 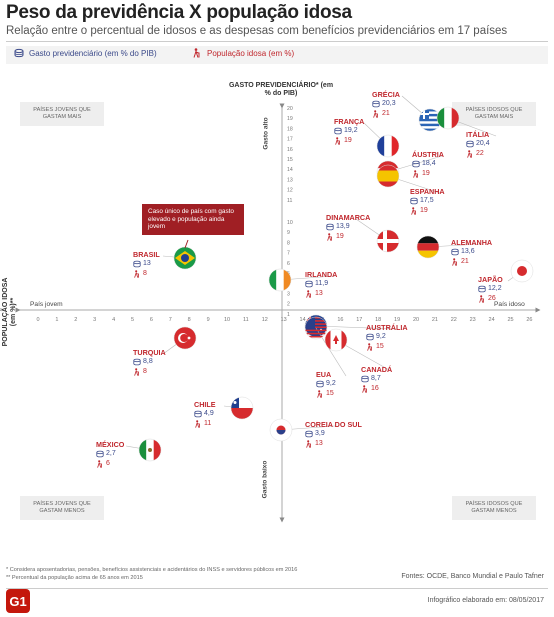 What do you see at coordinates (179, 12) in the screenshot?
I see `page-title: Peso da previdência X população idosa` at bounding box center [179, 12].